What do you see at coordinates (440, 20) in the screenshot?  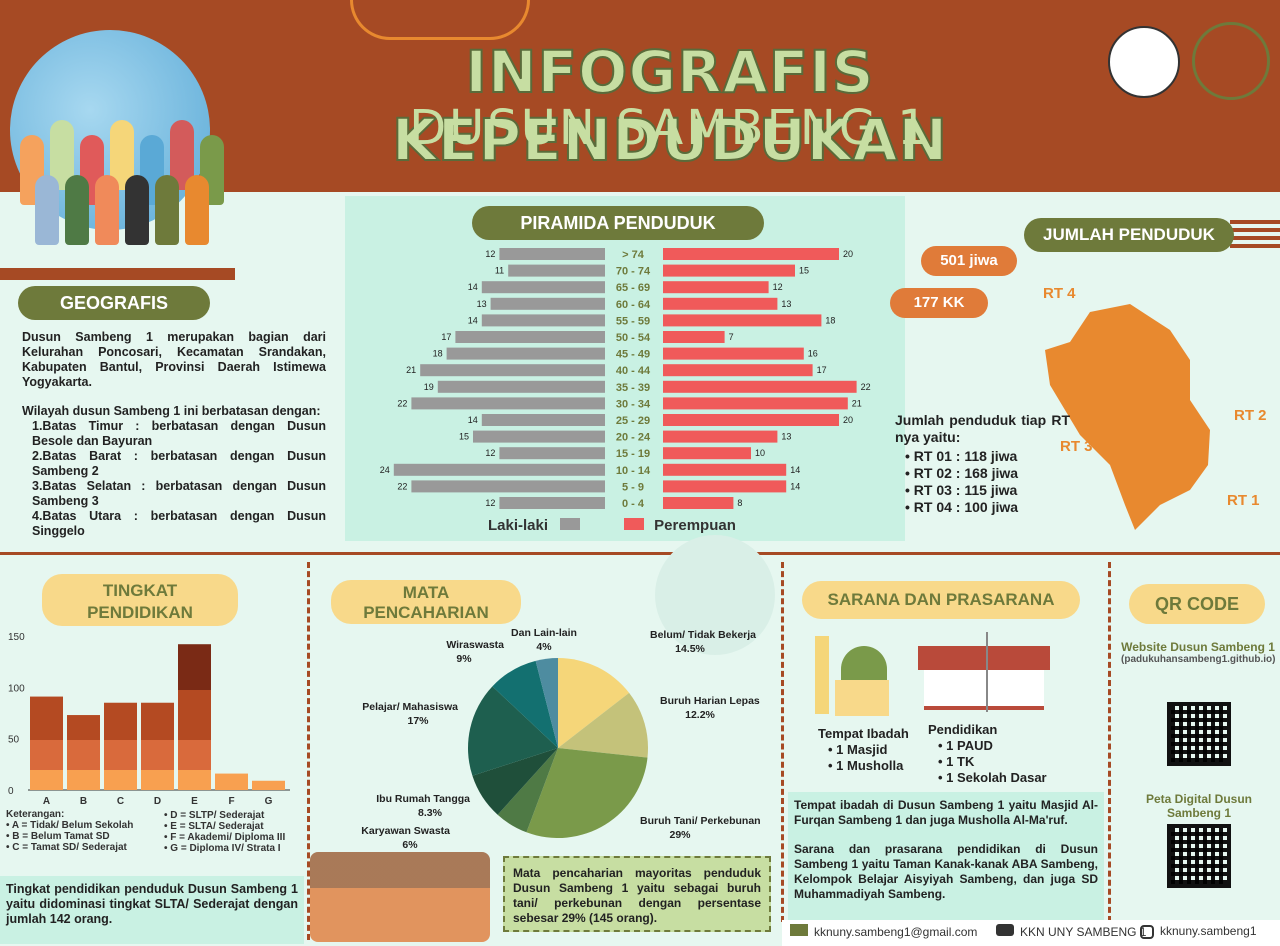 I see `cloud-decor` at bounding box center [440, 20].